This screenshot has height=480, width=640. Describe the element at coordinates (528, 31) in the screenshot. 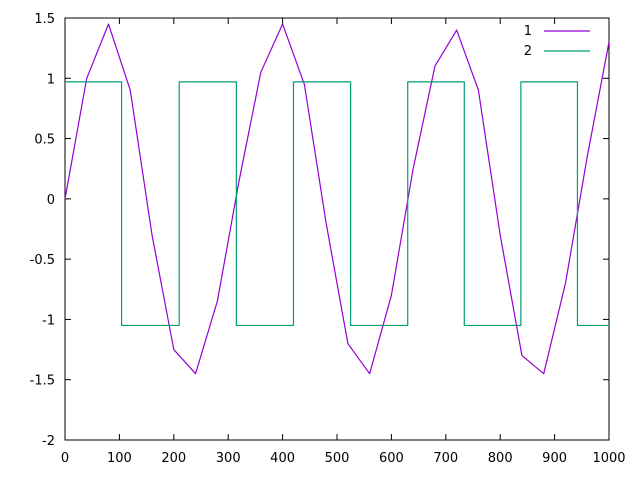

I see `legend-label-1: 1` at that location.